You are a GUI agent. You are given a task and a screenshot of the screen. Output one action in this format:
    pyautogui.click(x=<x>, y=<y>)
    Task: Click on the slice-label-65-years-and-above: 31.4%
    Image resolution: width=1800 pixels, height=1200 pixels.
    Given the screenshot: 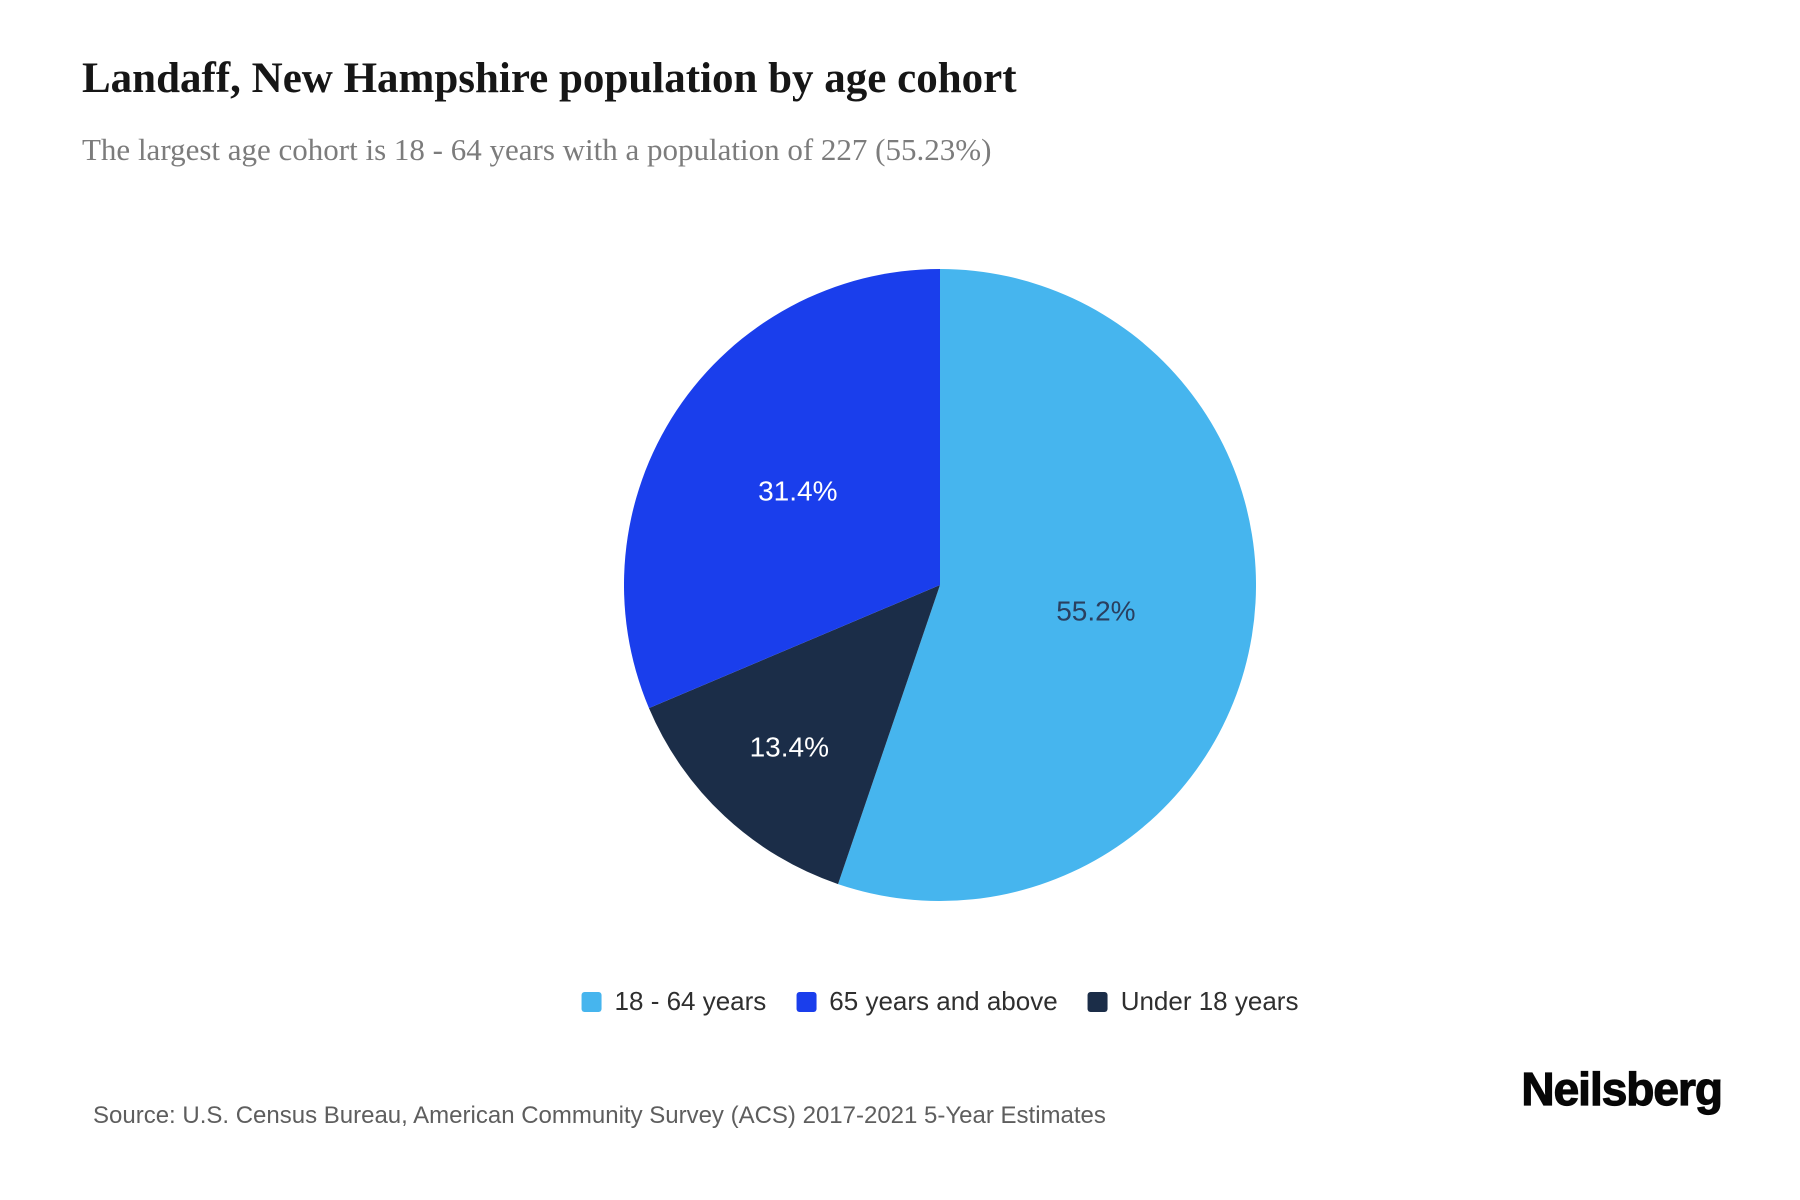 What is the action you would take?
    pyautogui.click(x=797, y=491)
    